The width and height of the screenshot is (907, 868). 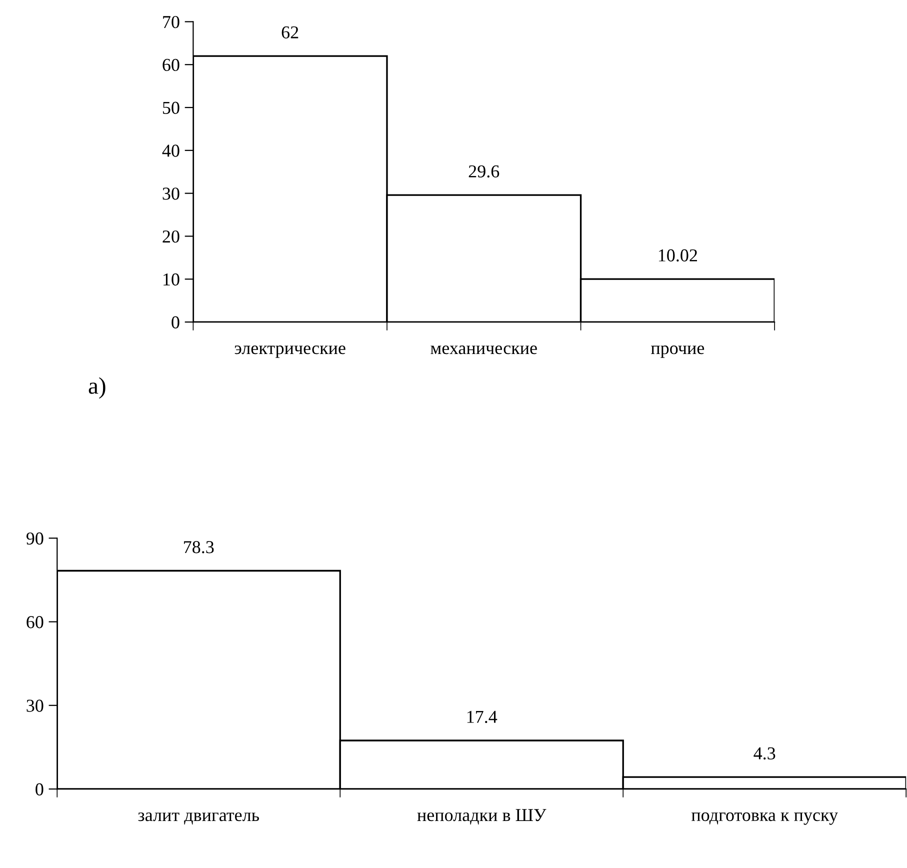 What do you see at coordinates (482, 717) in the screenshot?
I see `data-label: 17.4` at bounding box center [482, 717].